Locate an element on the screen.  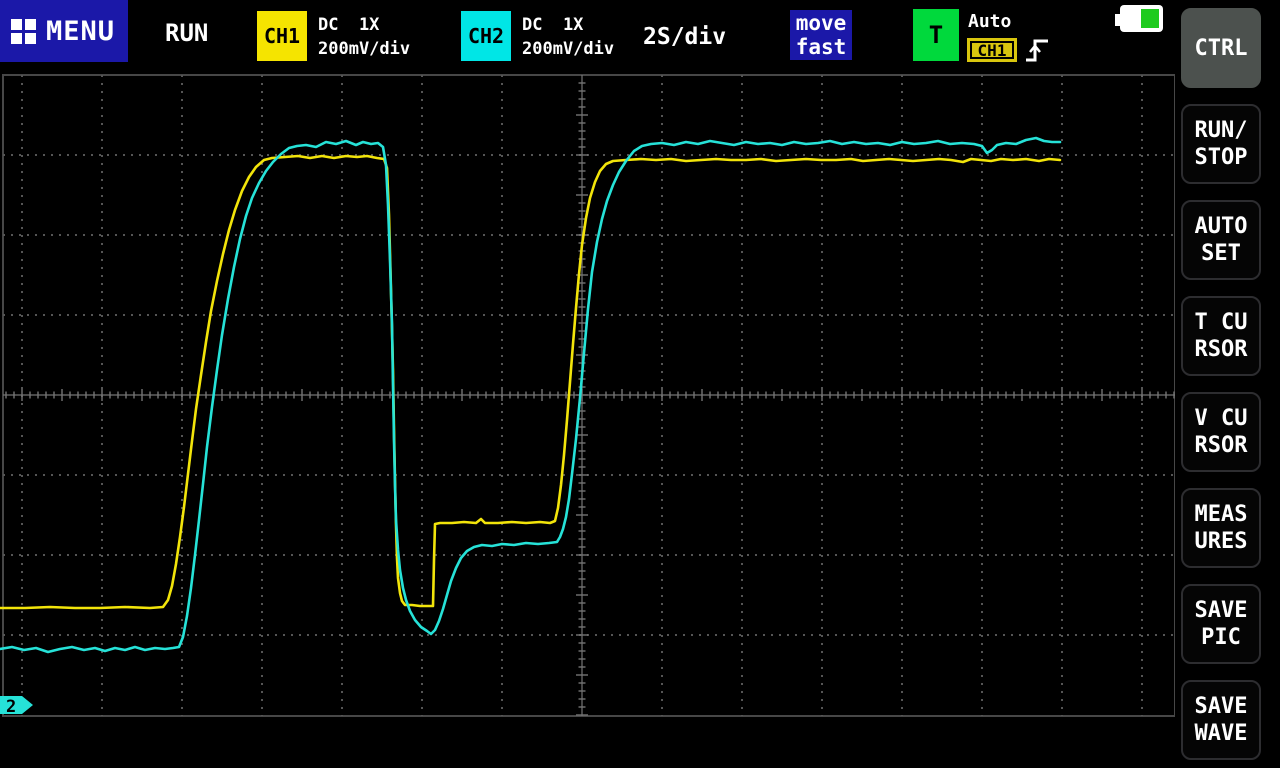
ch2-scale: 200mV/div is located at coordinates (568, 49).